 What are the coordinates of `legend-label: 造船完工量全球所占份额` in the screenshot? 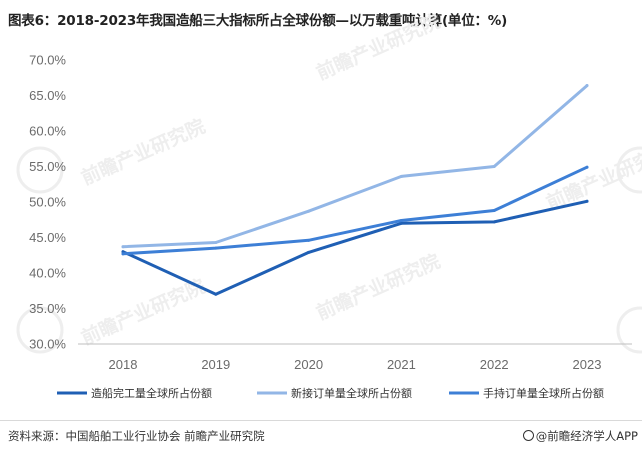 It's located at (151, 393).